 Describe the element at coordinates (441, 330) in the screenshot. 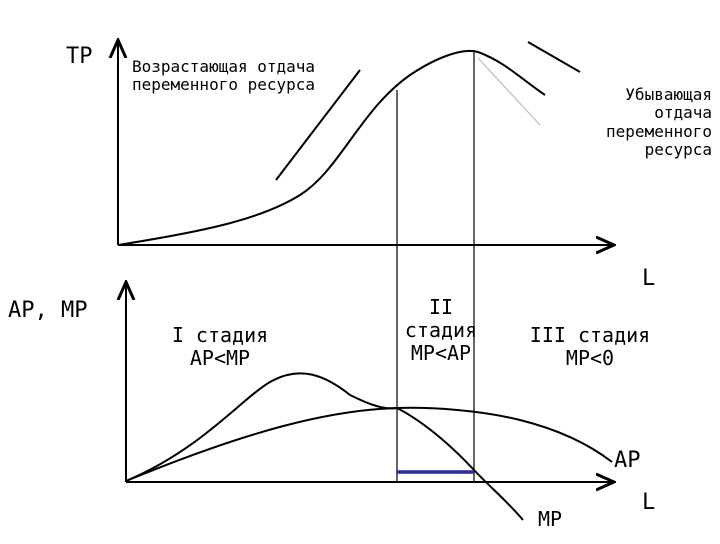

I see `stage2-label: II стадия MP<AP` at that location.